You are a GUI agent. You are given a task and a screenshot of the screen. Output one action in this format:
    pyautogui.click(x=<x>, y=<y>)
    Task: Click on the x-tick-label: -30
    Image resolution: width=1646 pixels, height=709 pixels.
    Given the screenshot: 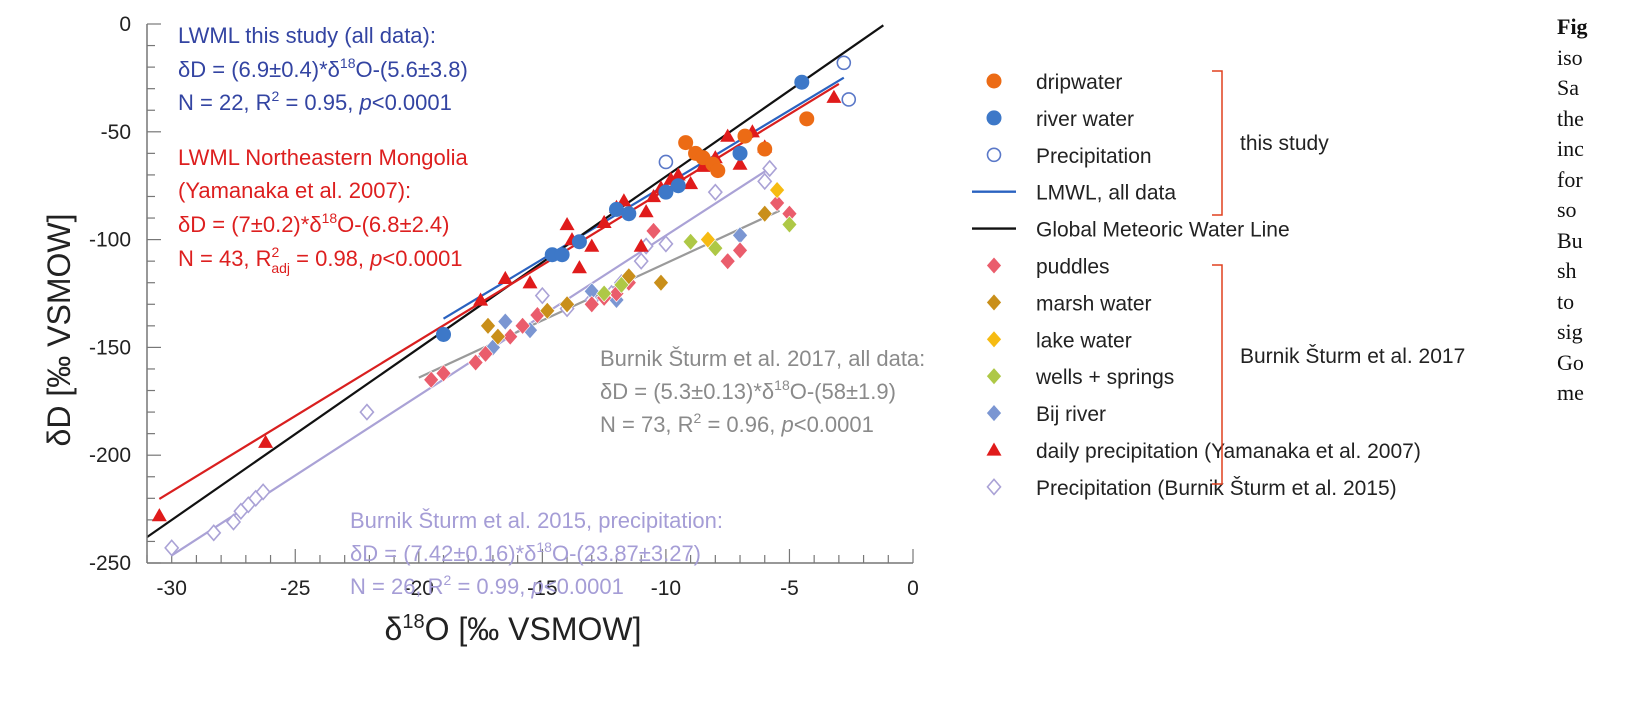 What is the action you would take?
    pyautogui.click(x=172, y=588)
    